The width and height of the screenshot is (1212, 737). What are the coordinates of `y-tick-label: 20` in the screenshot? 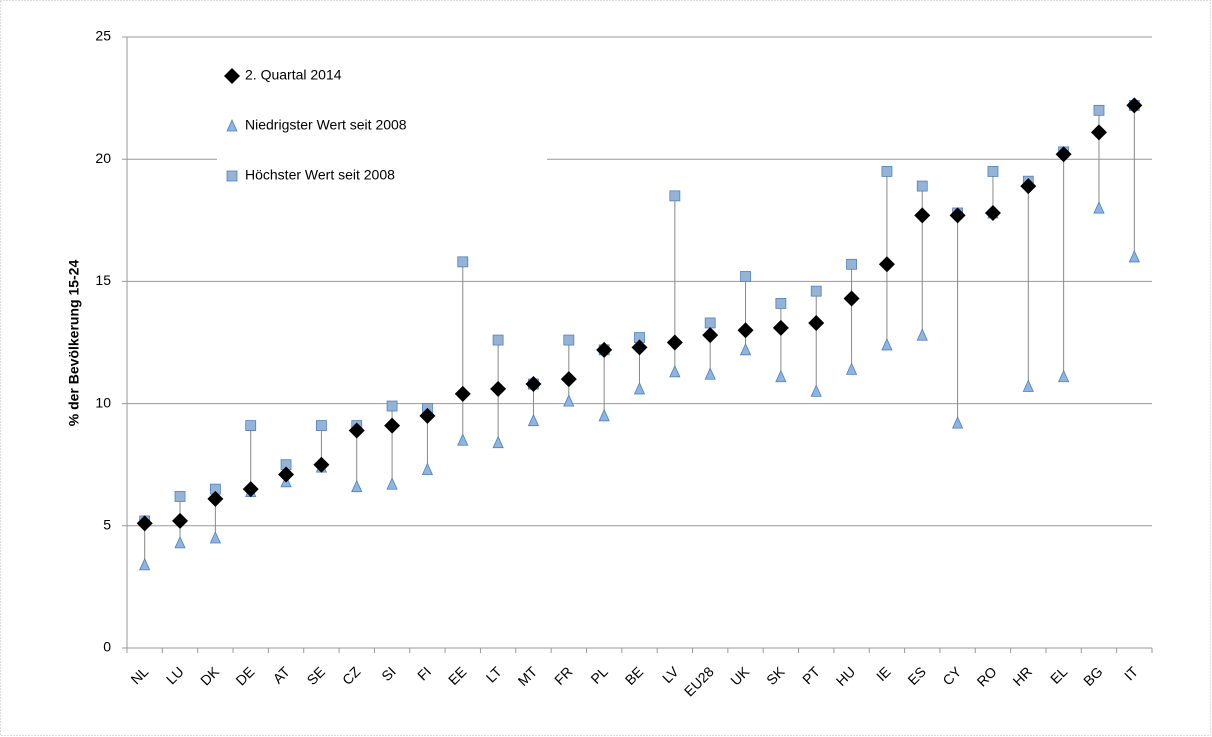 It's located at (103, 158).